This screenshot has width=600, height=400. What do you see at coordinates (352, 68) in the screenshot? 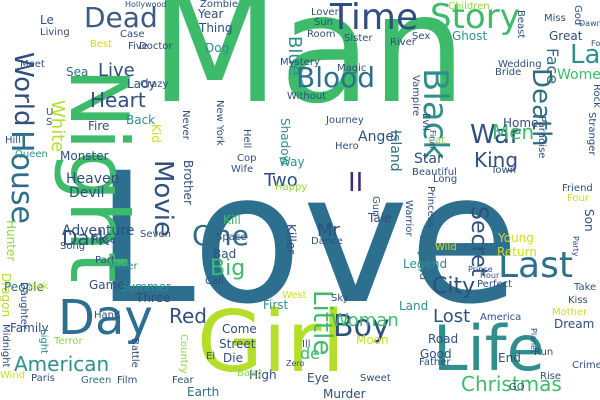
I see `word-magic: Magic` at bounding box center [352, 68].